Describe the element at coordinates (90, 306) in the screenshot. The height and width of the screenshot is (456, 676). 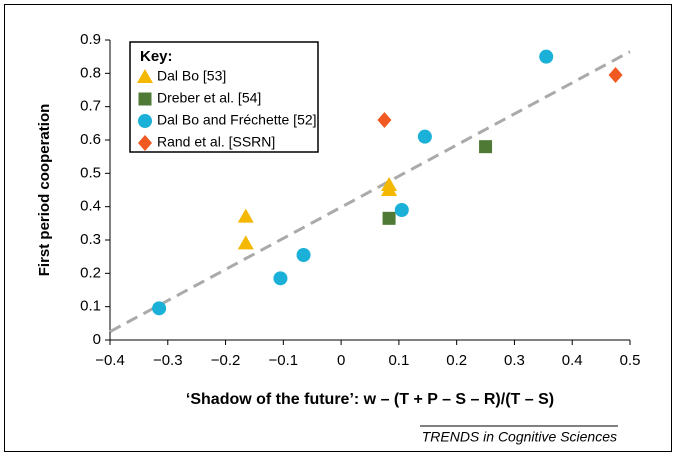
I see `y-tick-label: 0.1` at that location.